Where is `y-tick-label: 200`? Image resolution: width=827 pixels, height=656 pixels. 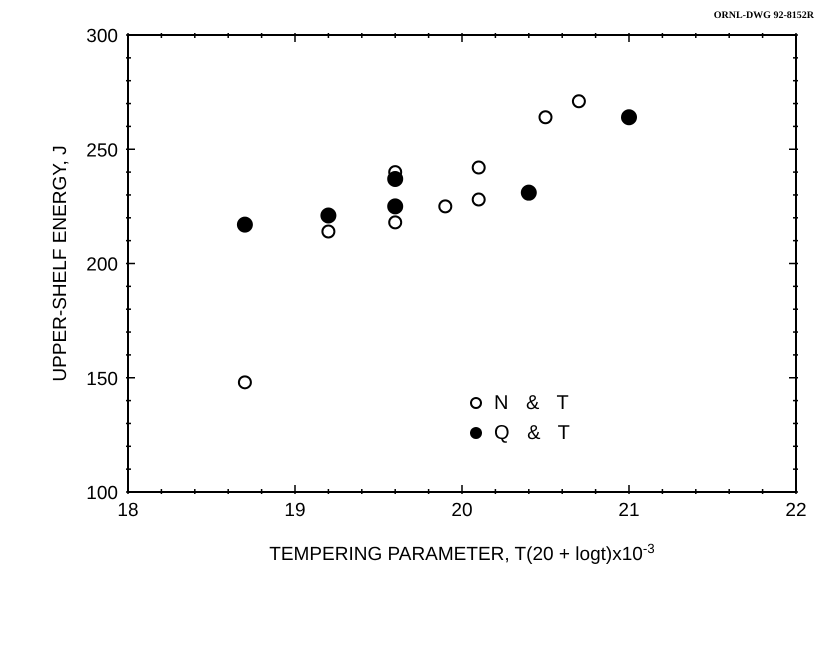
y-tick-label: 200 is located at coordinates (102, 265).